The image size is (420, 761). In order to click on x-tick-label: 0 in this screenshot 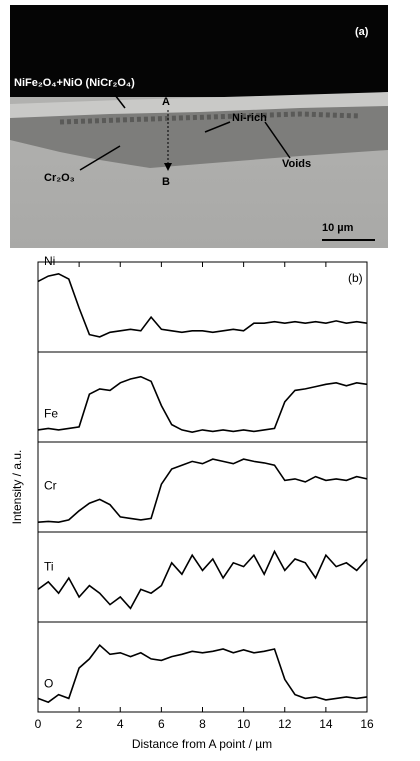, I will do `click(38, 724)`.